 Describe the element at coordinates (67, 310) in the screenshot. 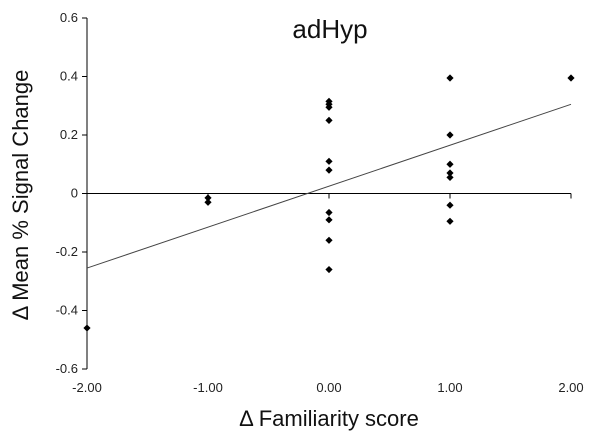

I see `y-tick-label: -0.4` at that location.